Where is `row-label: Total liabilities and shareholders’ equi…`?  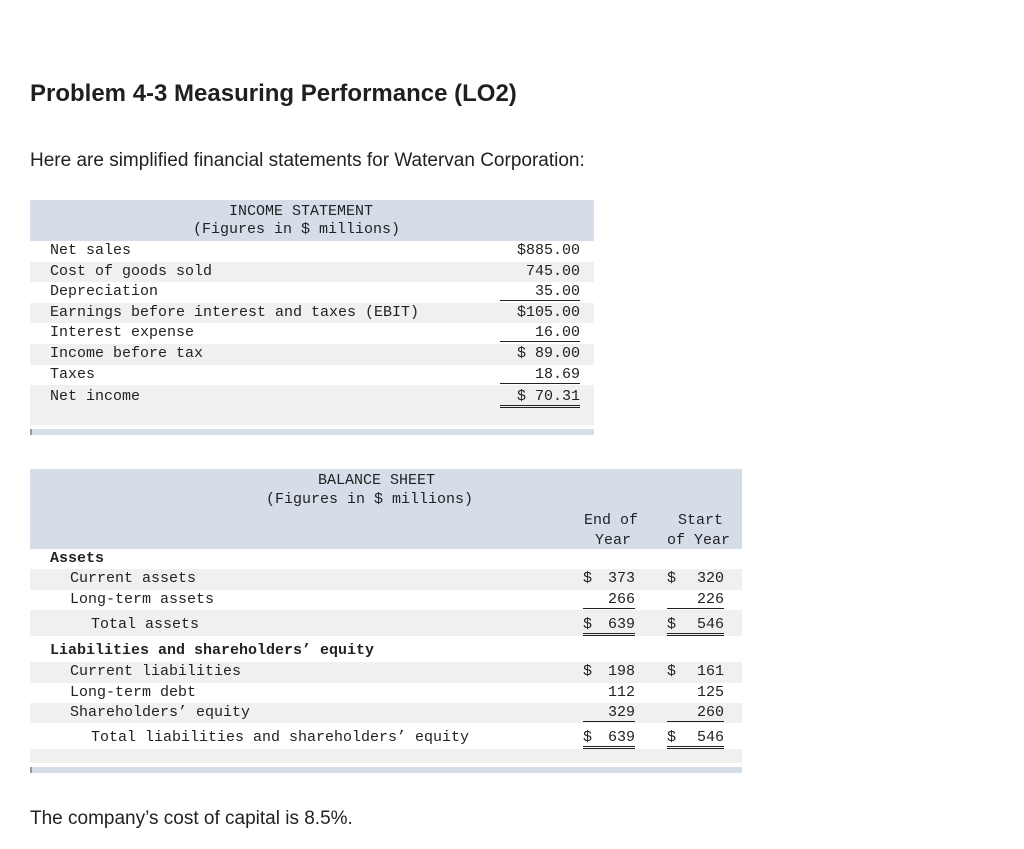 row-label: Total liabilities and shareholders’ equi… is located at coordinates (280, 738).